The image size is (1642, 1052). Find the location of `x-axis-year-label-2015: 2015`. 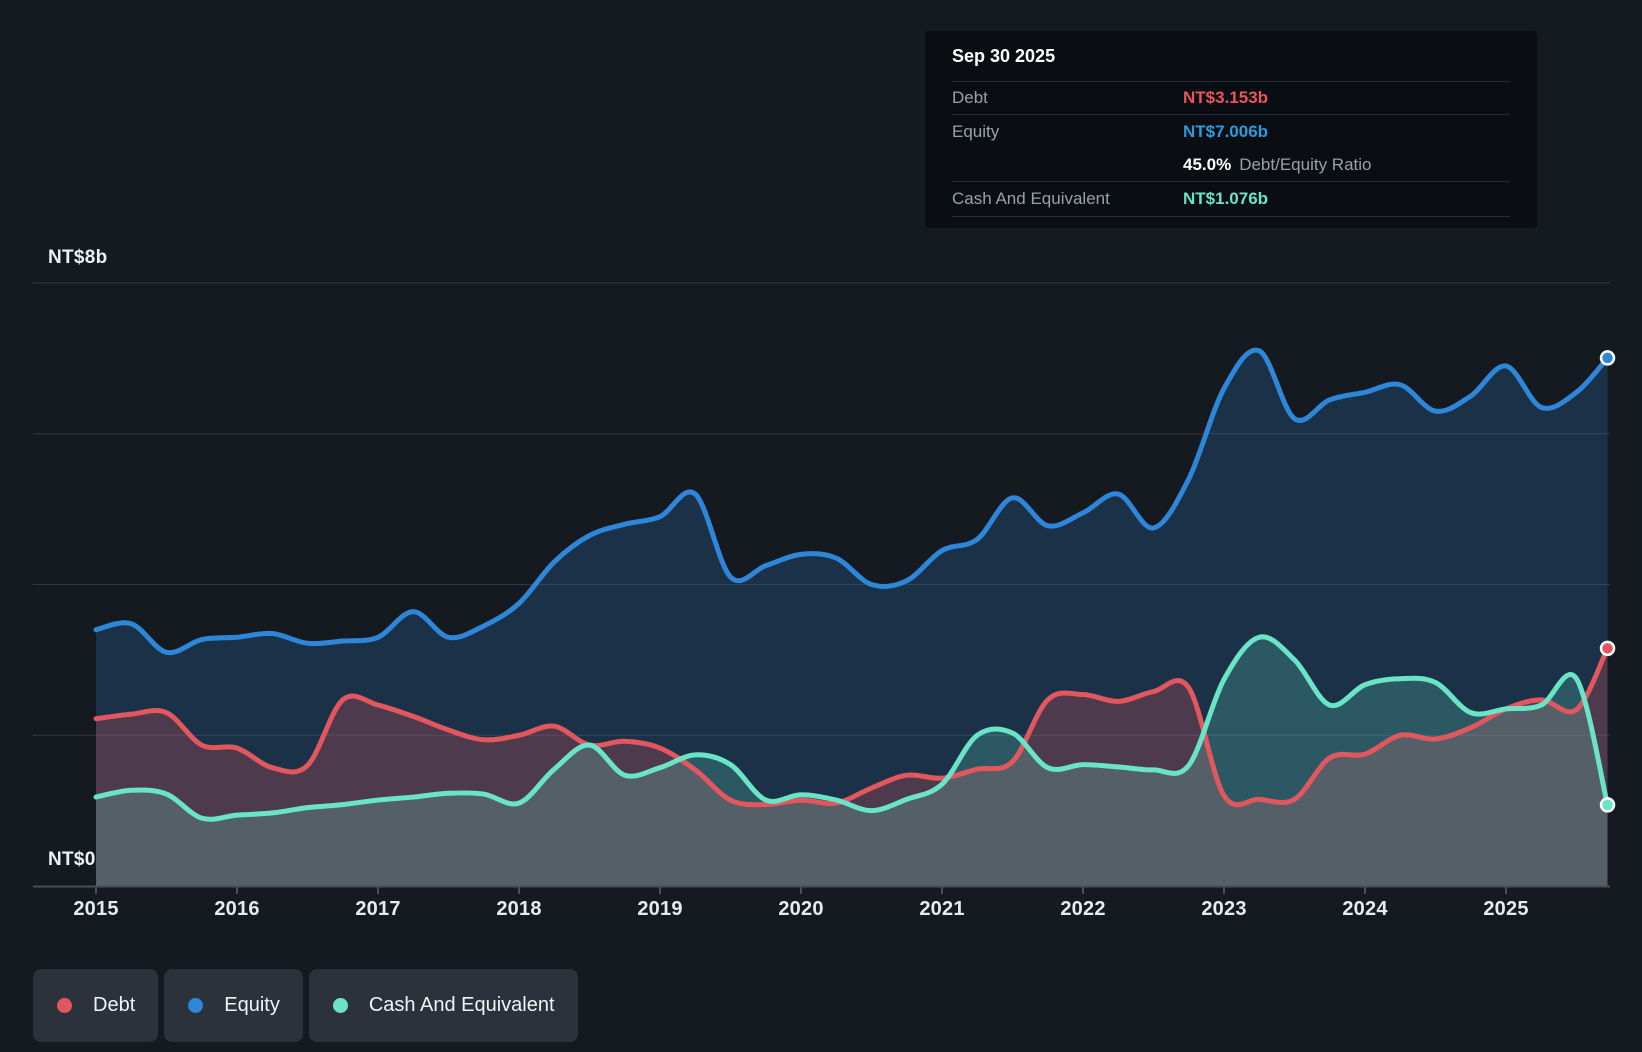

x-axis-year-label-2015: 2015 is located at coordinates (96, 909).